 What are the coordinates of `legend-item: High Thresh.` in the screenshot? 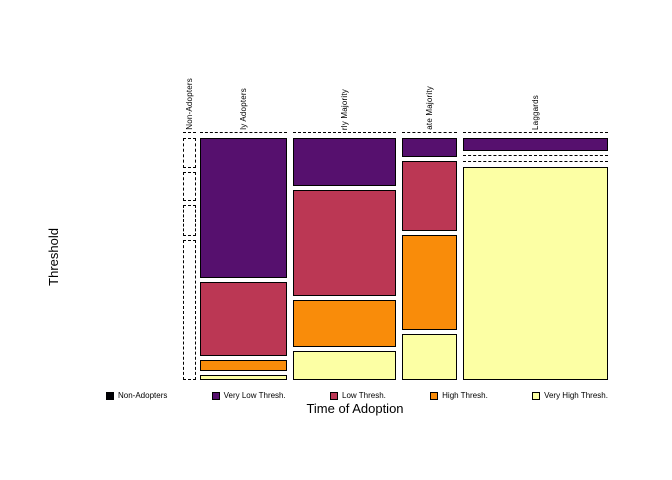 It's located at (459, 395).